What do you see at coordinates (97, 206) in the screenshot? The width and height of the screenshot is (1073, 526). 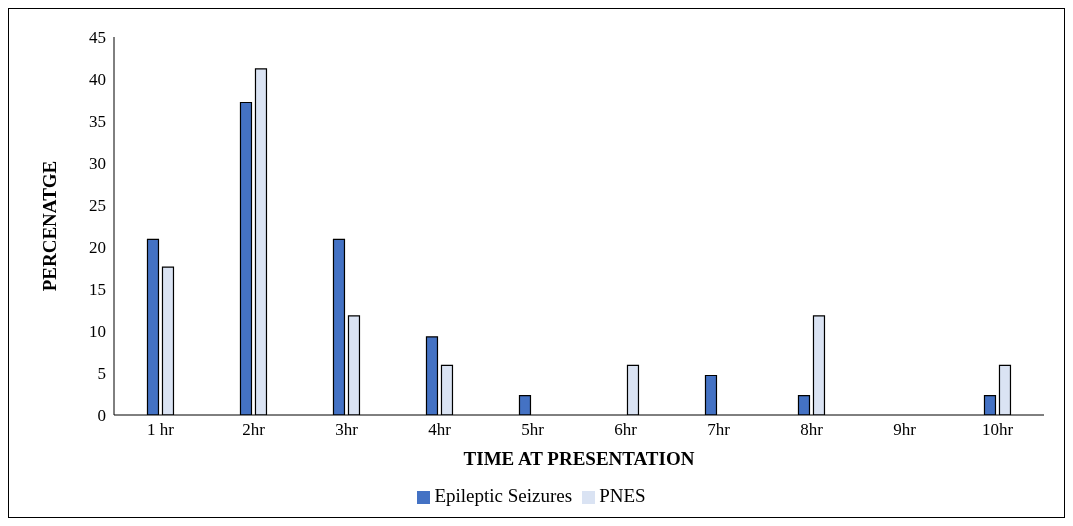 I see `y-tick-label: 25` at bounding box center [97, 206].